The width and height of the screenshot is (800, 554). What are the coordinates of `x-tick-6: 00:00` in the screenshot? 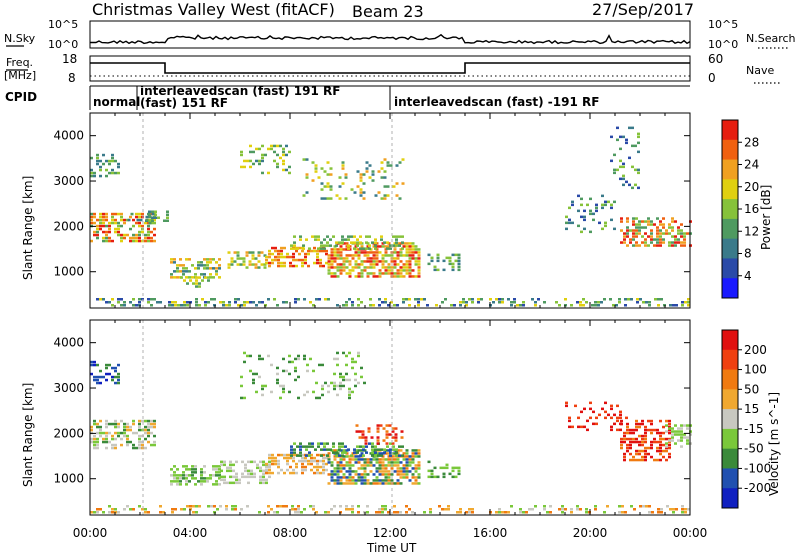 It's located at (690, 533).